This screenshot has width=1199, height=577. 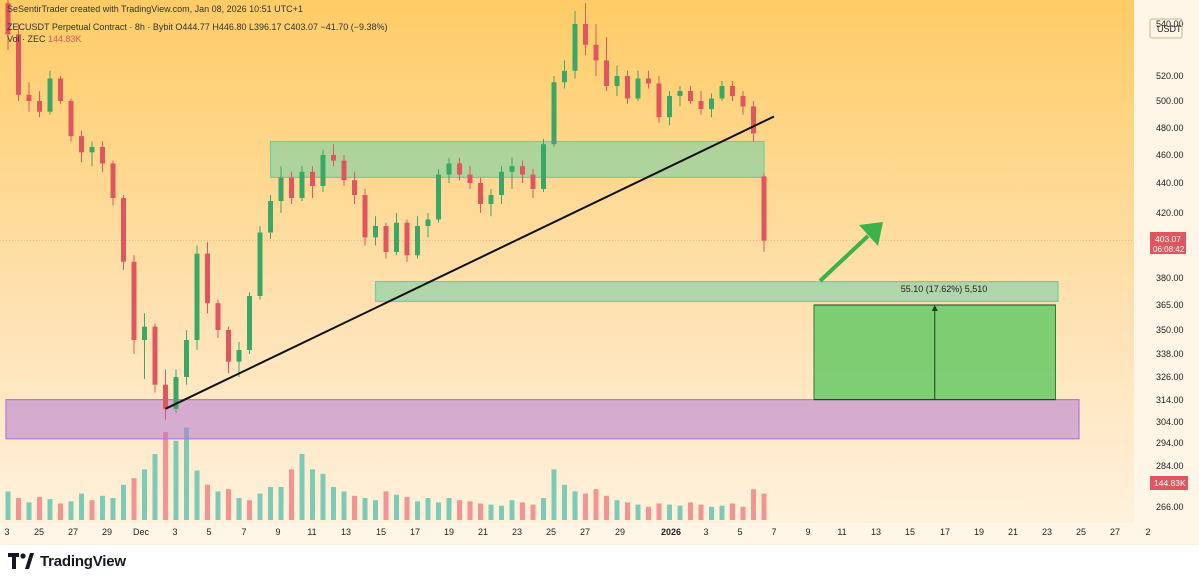 I want to click on time-tick-label: 25, so click(x=39, y=532).